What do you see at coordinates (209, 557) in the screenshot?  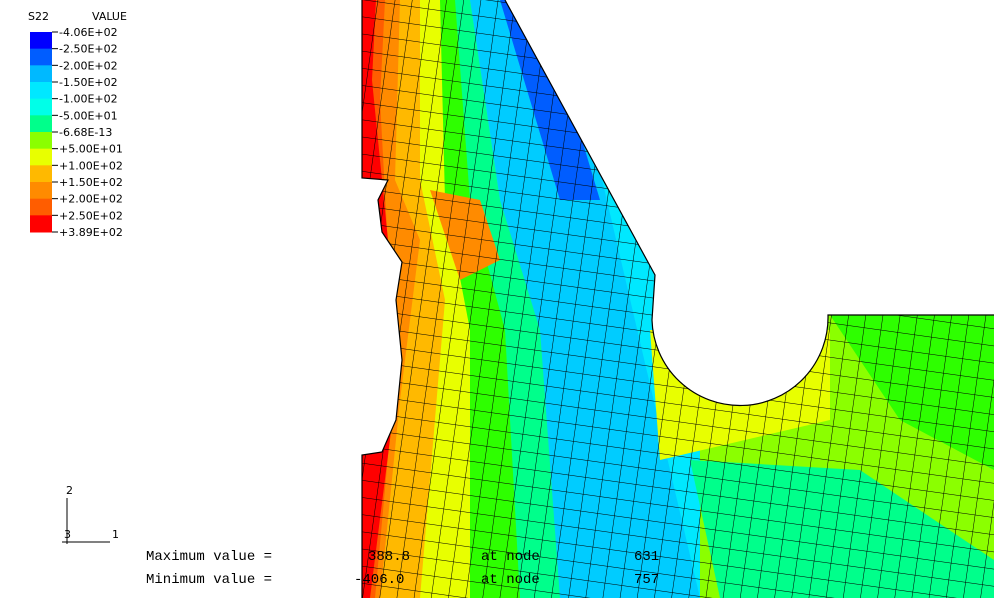 I see `summary-label: Maximum value =` at bounding box center [209, 557].